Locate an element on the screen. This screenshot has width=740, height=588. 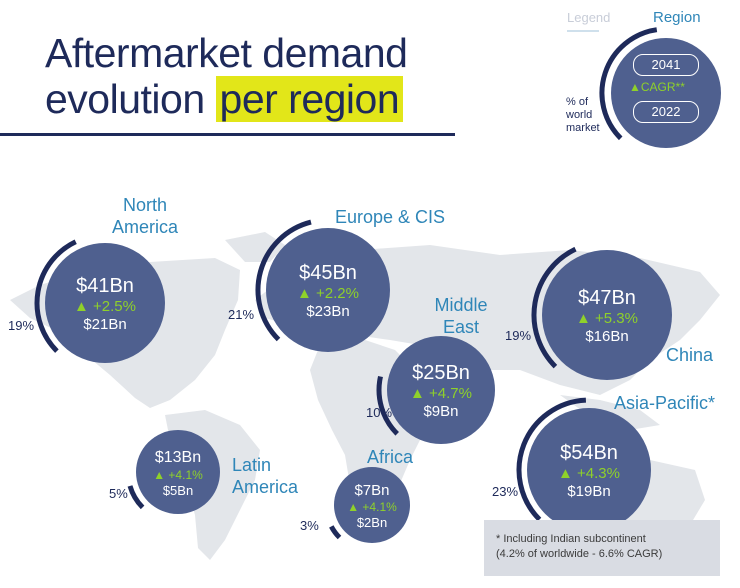
region-name-north-america: North America is located at coordinates (144, 216).